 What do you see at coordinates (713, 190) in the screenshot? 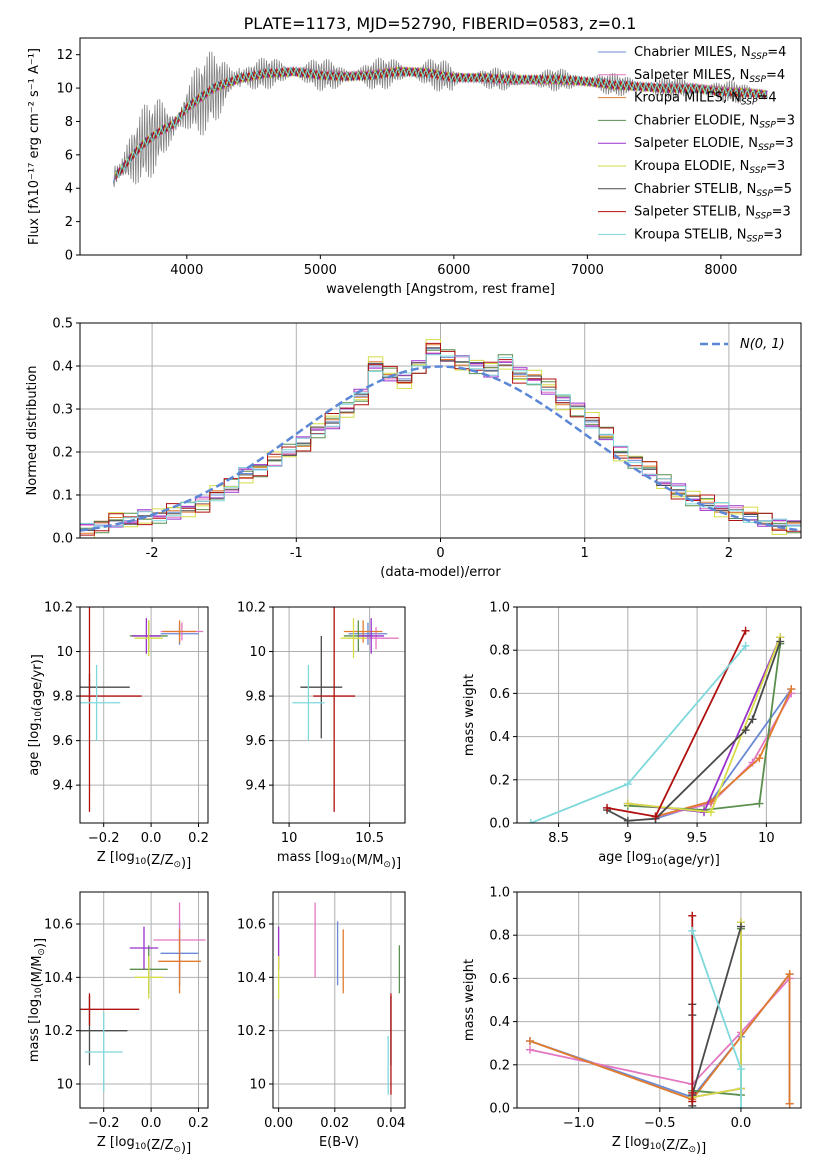
I see `legend-label-chabrier-stelib-n-ssp-5: Chabrier STELIB, NSSP=5` at bounding box center [713, 190].